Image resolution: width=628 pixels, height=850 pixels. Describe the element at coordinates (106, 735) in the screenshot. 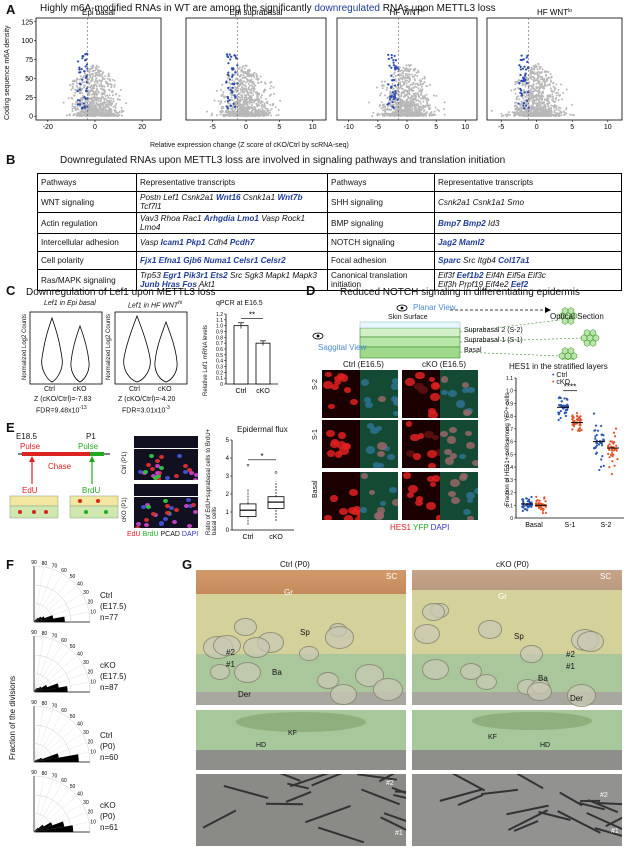

I see `rose-label-line: Ctrl` at that location.